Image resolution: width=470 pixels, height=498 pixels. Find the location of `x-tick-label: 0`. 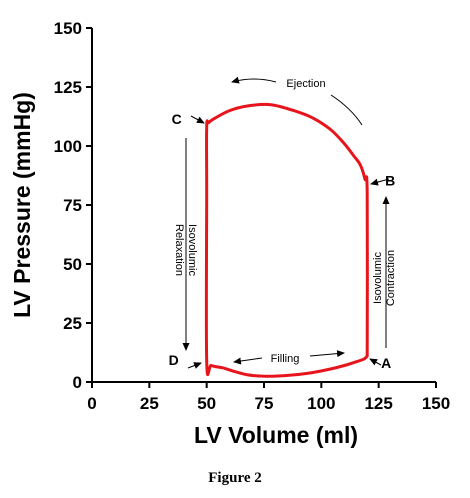

x-tick-label: 0 is located at coordinates (91, 403).